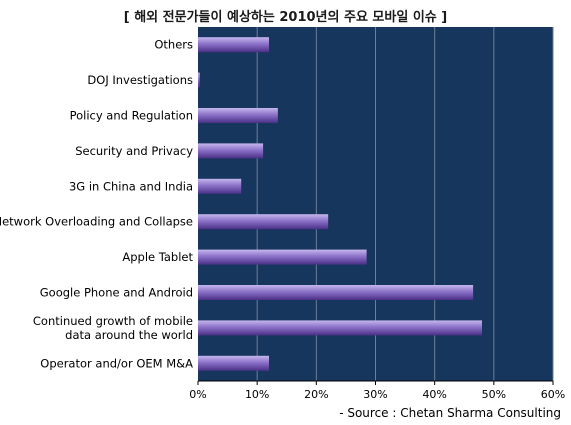 The height and width of the screenshot is (425, 571). What do you see at coordinates (140, 80) in the screenshot?
I see `category-label: DOJ Investigations` at bounding box center [140, 80].